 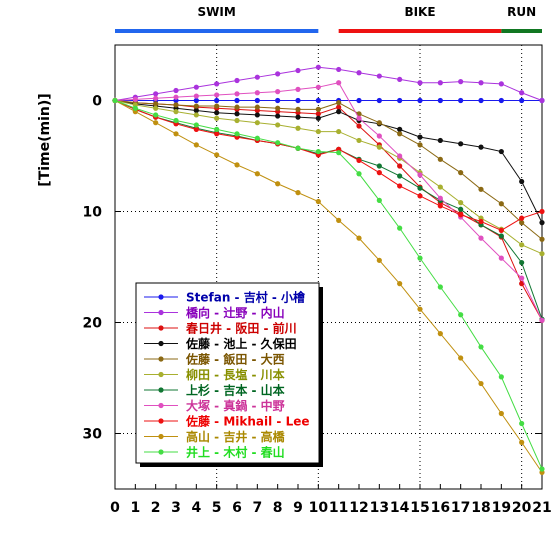 I want to click on x-tick-label: 7, so click(x=257, y=508).